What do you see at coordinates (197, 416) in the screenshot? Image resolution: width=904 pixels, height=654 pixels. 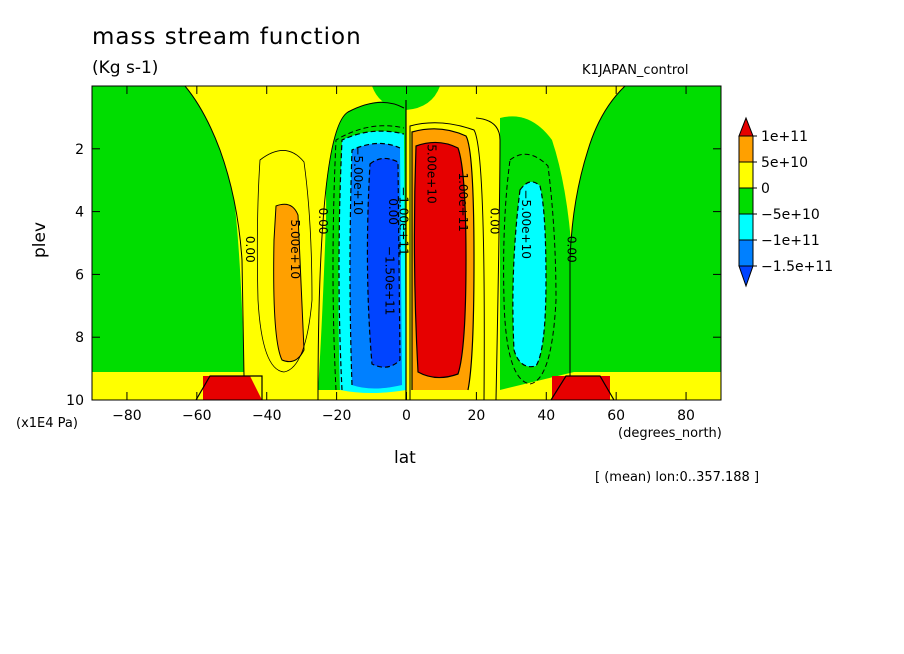 I see `x-tick-label: −60` at bounding box center [197, 416].